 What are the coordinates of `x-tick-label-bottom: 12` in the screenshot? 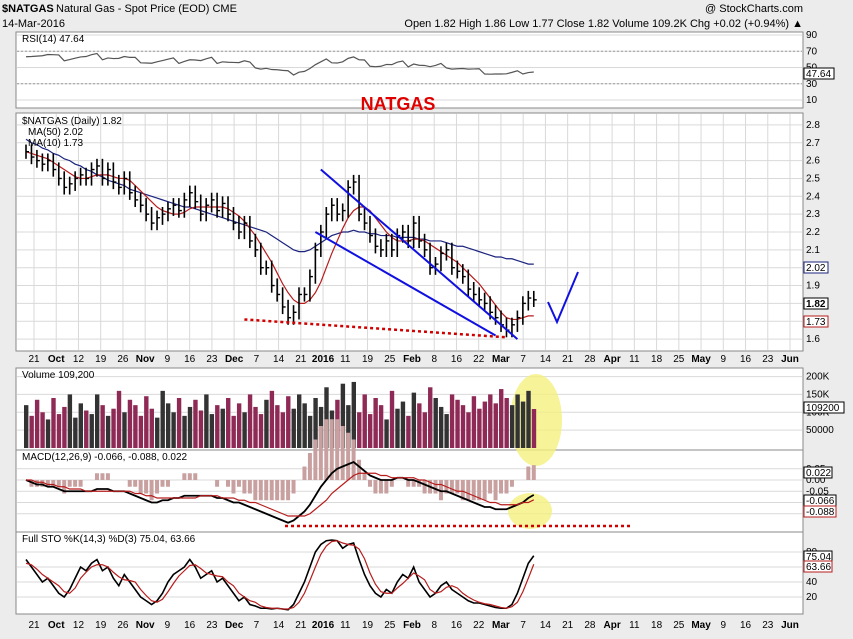 It's located at (79, 625).